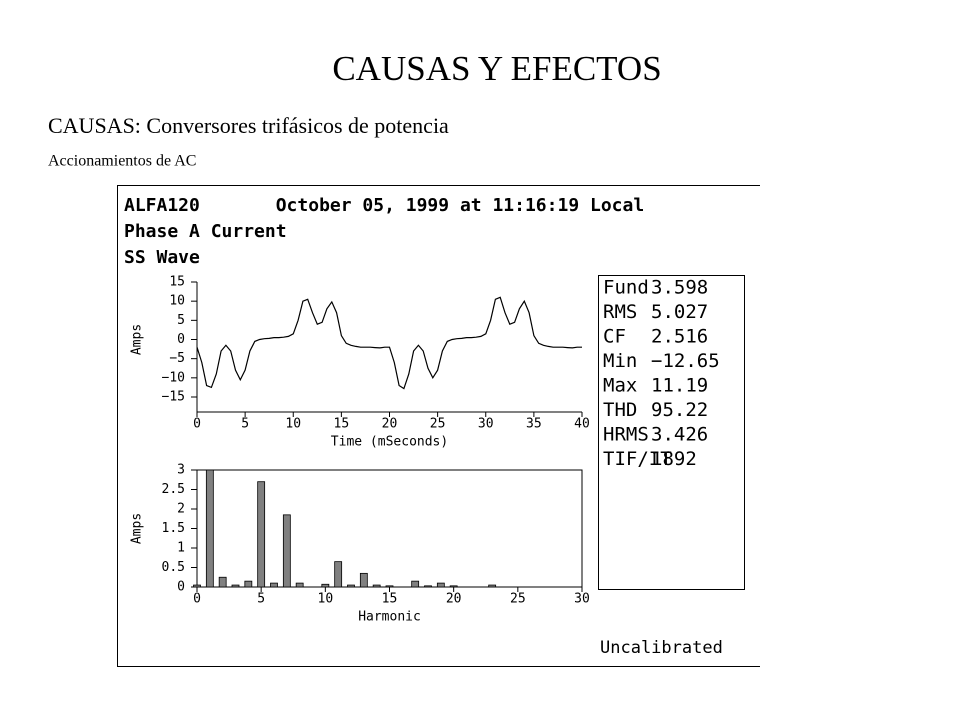 This screenshot has height=720, width=960. I want to click on slide-text: Accionamientos de AC, so click(122, 161).